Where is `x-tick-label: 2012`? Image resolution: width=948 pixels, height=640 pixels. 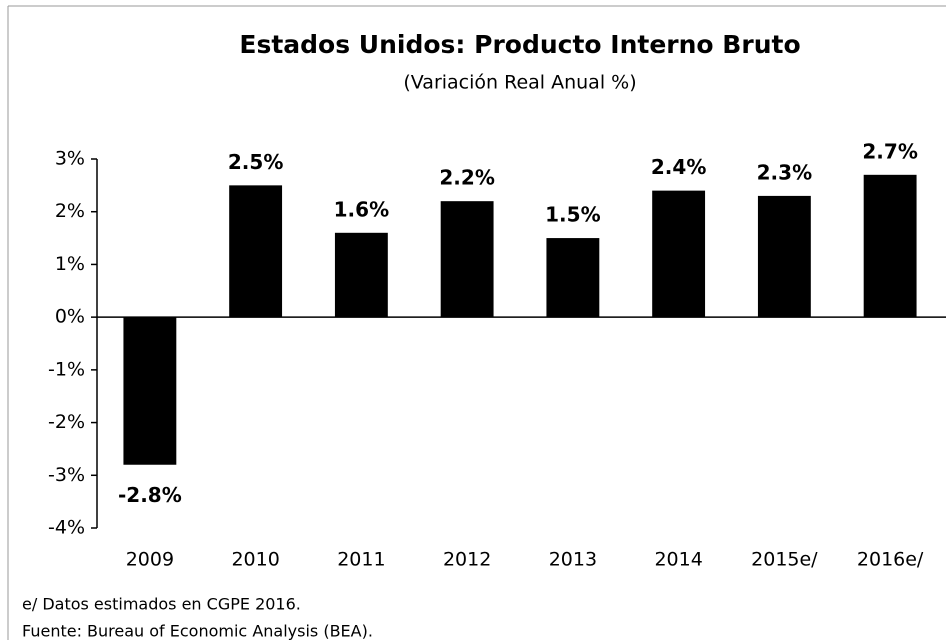 x-tick-label: 2012 is located at coordinates (467, 560).